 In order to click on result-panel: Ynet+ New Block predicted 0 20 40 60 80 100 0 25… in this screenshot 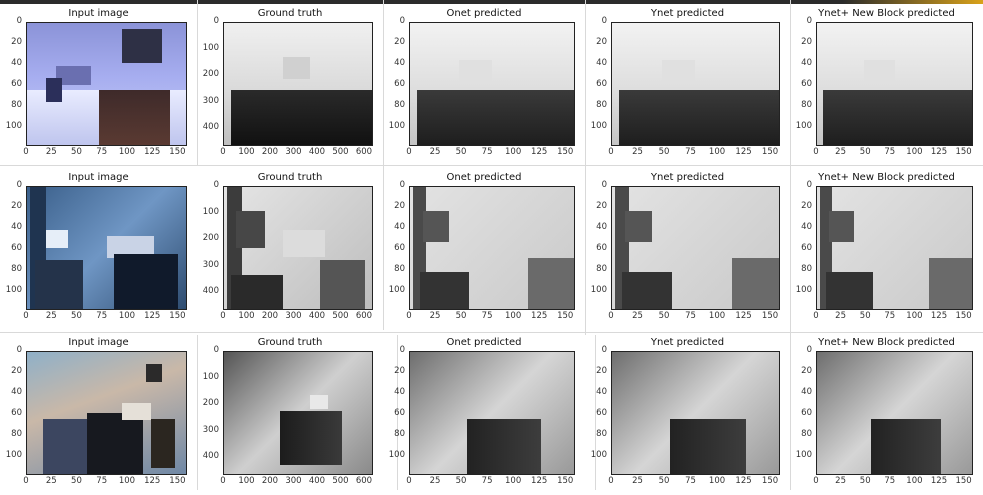, I will do `click(886, 86)`.